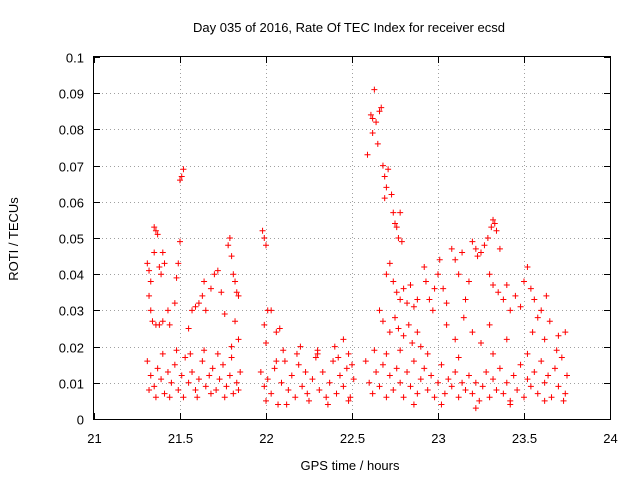  Describe the element at coordinates (71, 348) in the screenshot. I see `y-tick-label: 0.02` at that location.